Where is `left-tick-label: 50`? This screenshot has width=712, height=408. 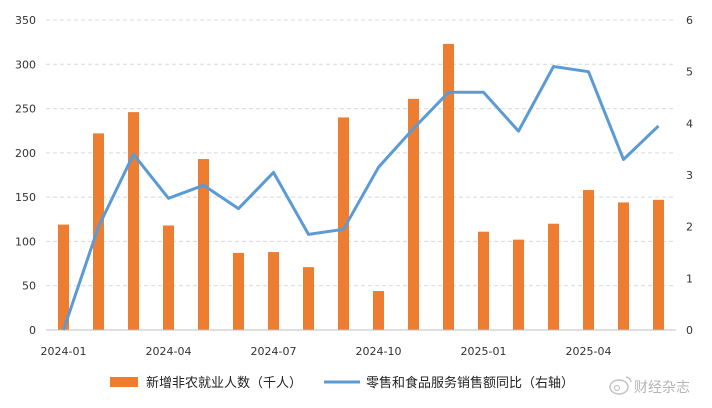 left-tick-label: 50 is located at coordinates (29, 286).